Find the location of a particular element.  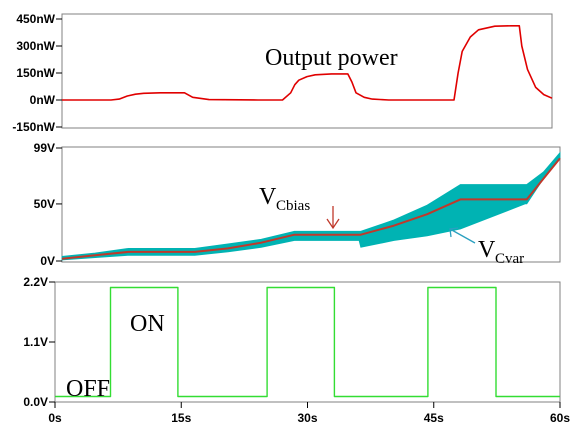

vcvar-annotation: V Cvar is located at coordinates (486, 247).